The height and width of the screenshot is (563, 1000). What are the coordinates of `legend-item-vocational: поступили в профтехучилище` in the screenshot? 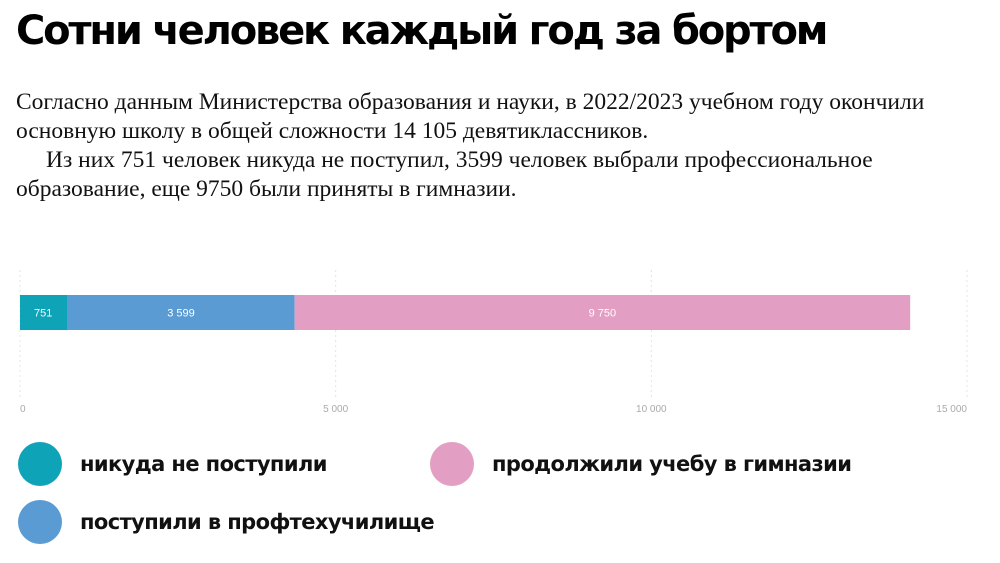 It's located at (226, 522).